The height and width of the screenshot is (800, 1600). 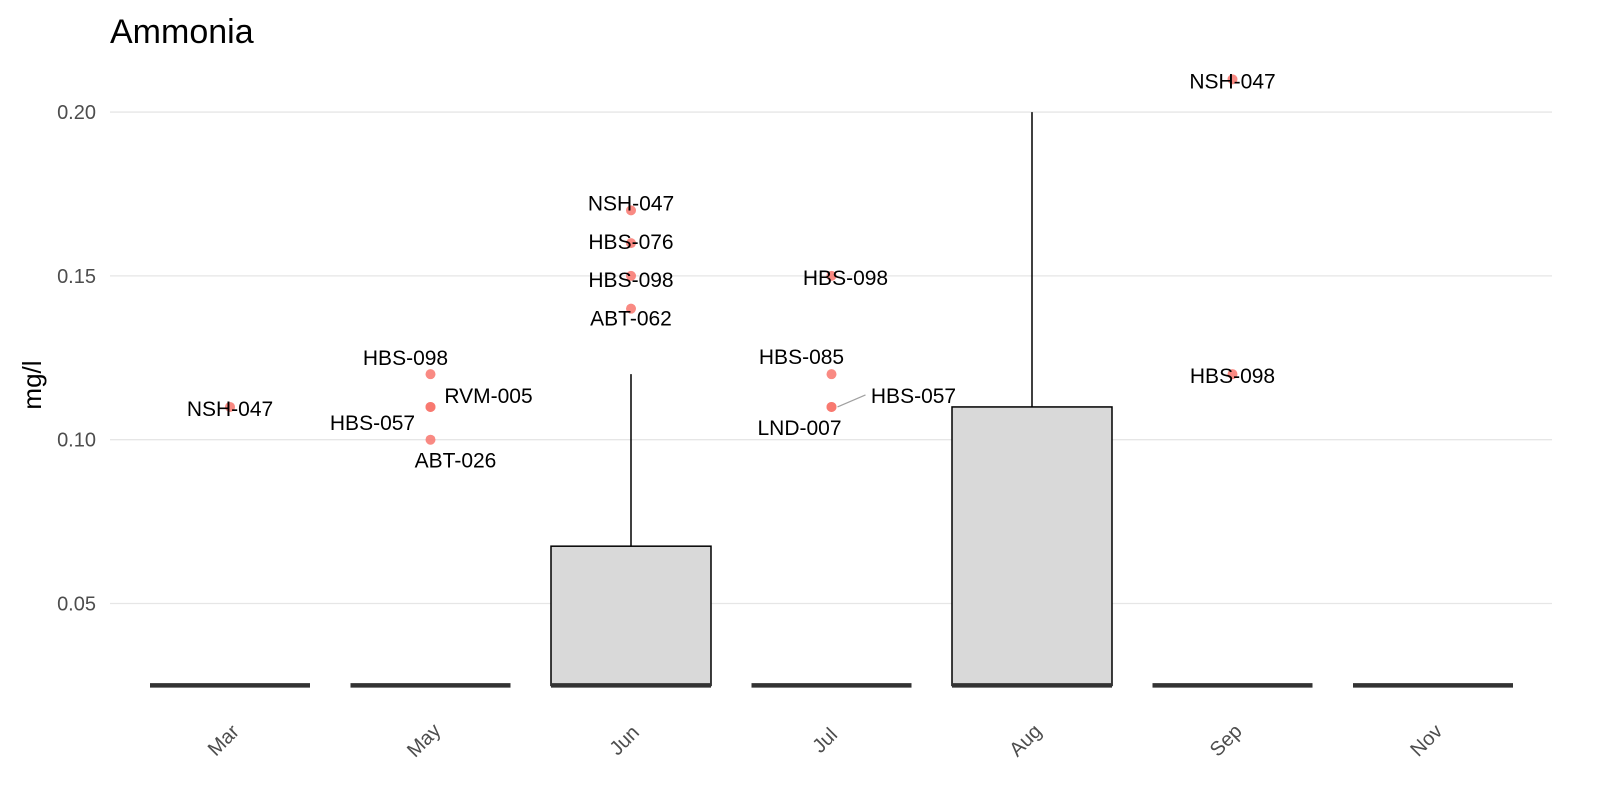 I want to click on y-tick-label: 0.15, so click(x=76, y=277).